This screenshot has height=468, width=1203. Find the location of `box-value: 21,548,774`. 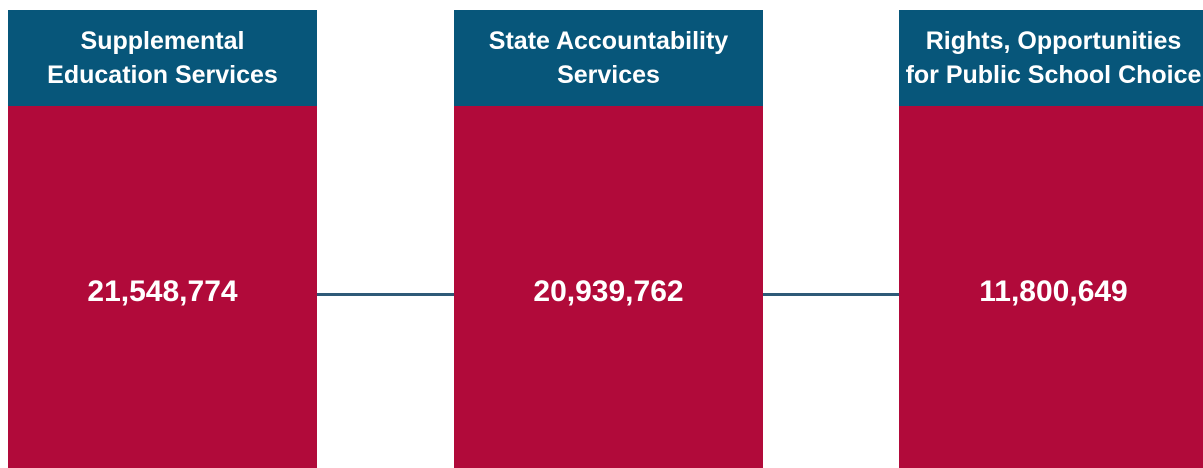

box-value: 21,548,774 is located at coordinates (162, 291).